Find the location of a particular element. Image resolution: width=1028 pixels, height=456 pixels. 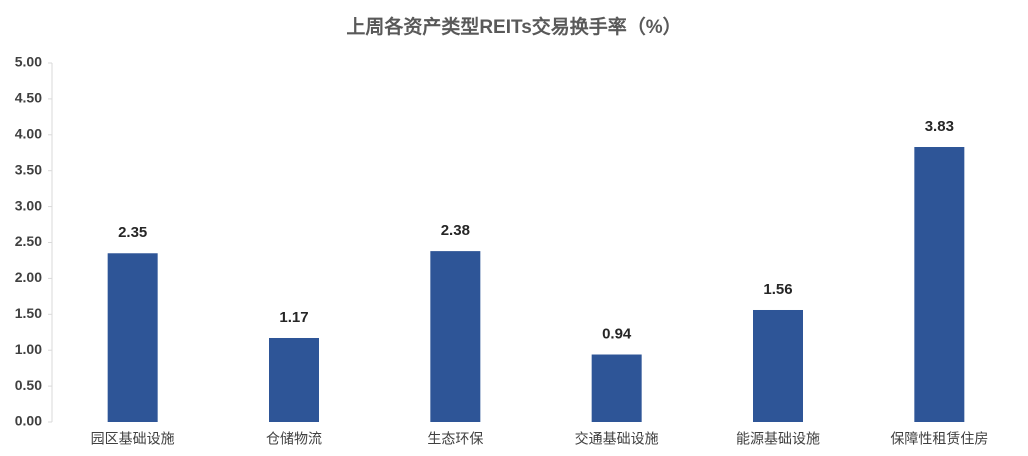

chart-title: 上周各资产类型REITs交易换手率（%） is located at coordinates (513, 26).